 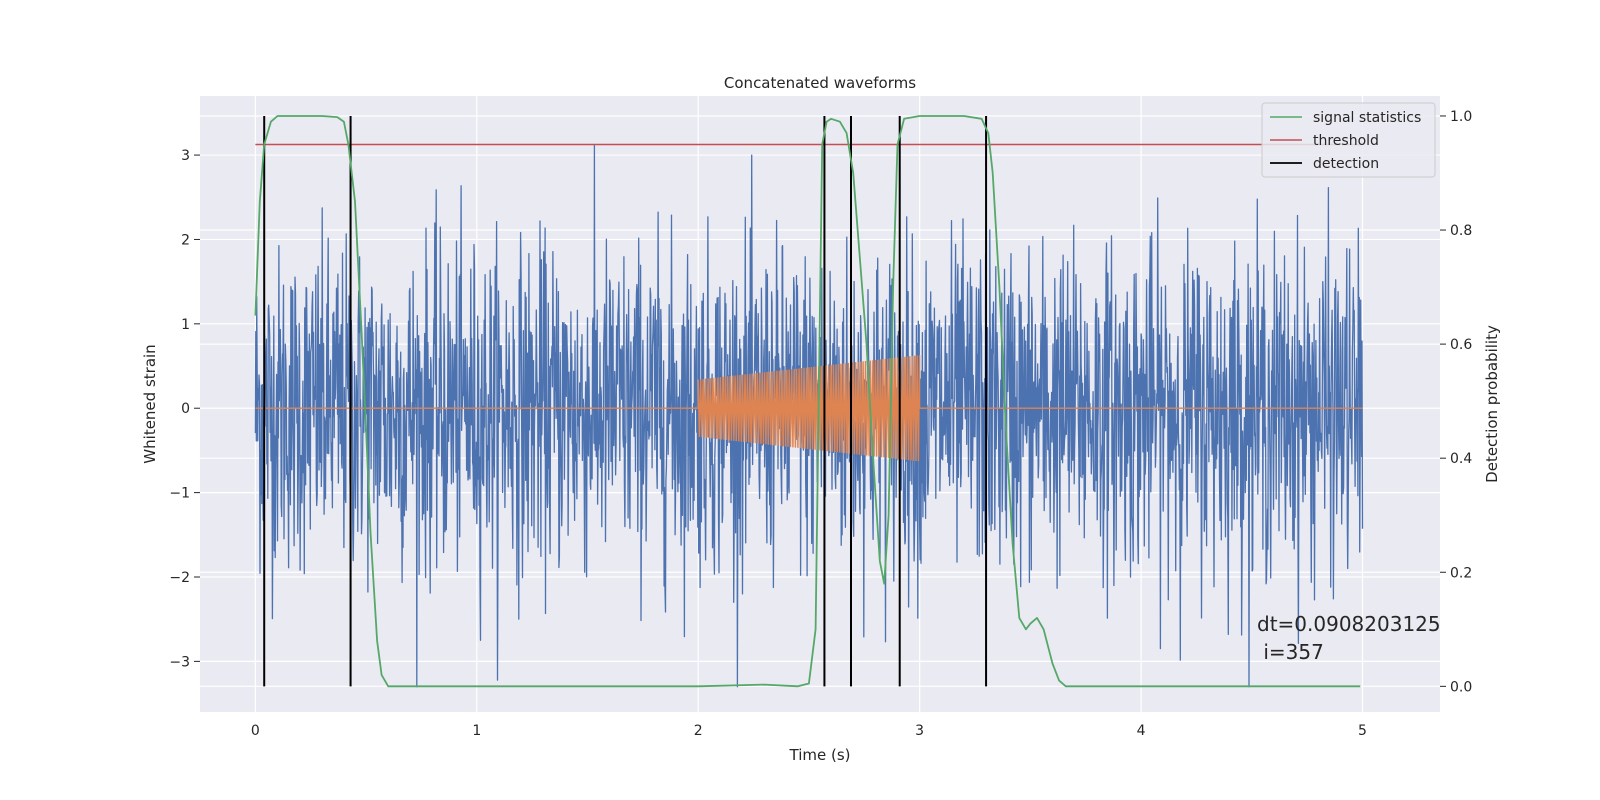 I want to click on y-axis-label: Whitened strain, so click(x=150, y=403).